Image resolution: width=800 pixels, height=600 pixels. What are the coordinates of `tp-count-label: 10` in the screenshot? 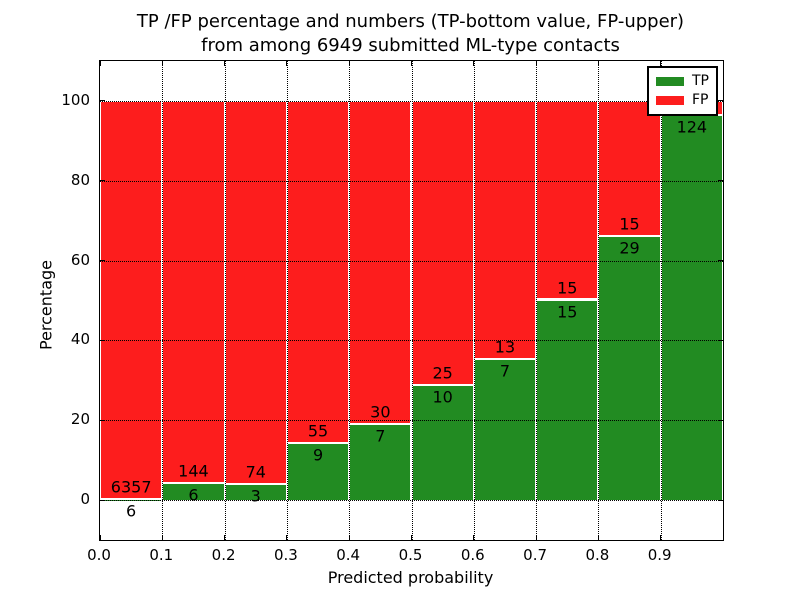 It's located at (442, 397).